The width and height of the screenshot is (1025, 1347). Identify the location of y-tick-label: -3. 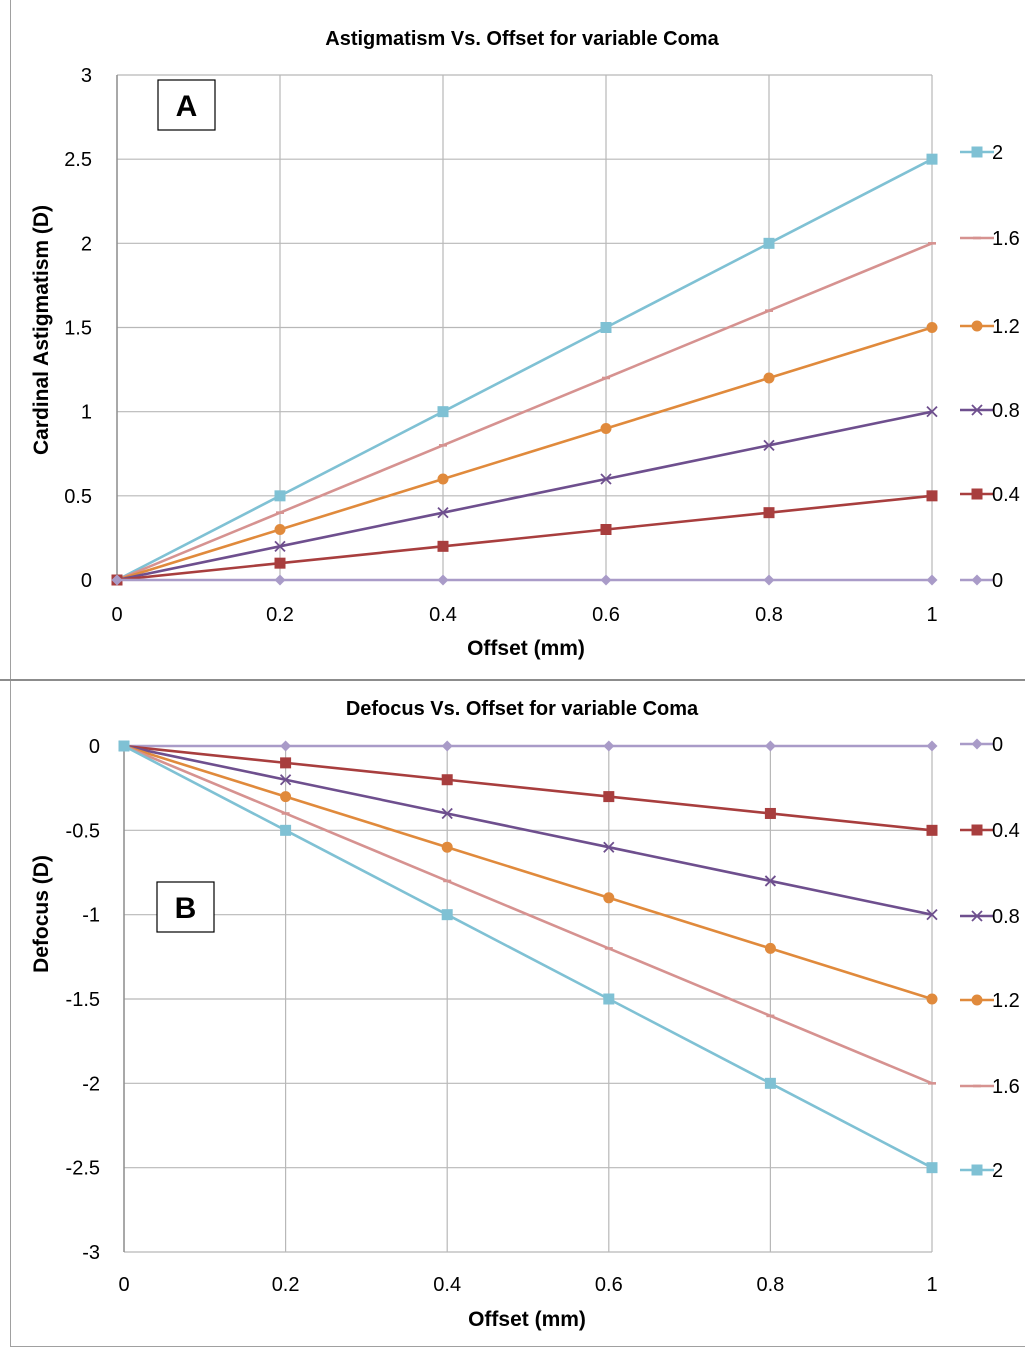
(91, 1253).